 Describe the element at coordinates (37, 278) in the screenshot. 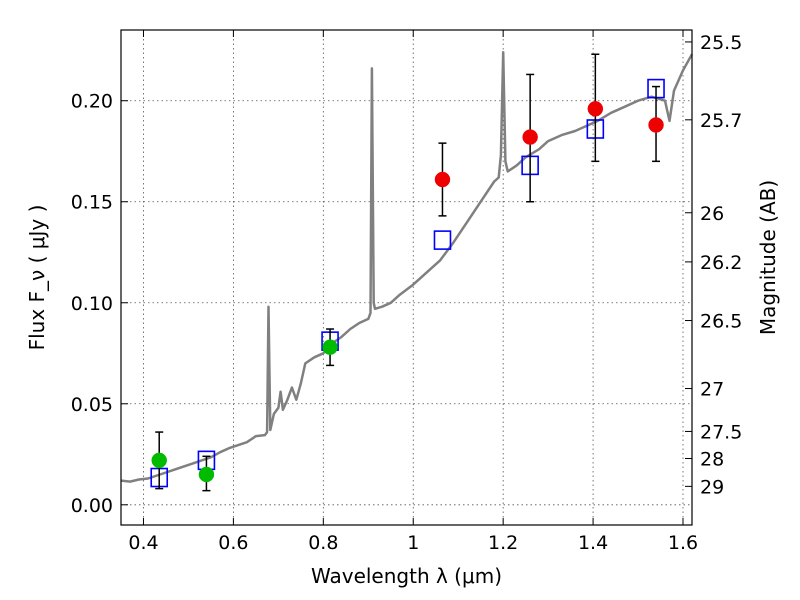

I see `y-axis-label: Flux F_ν ( μJy )` at that location.